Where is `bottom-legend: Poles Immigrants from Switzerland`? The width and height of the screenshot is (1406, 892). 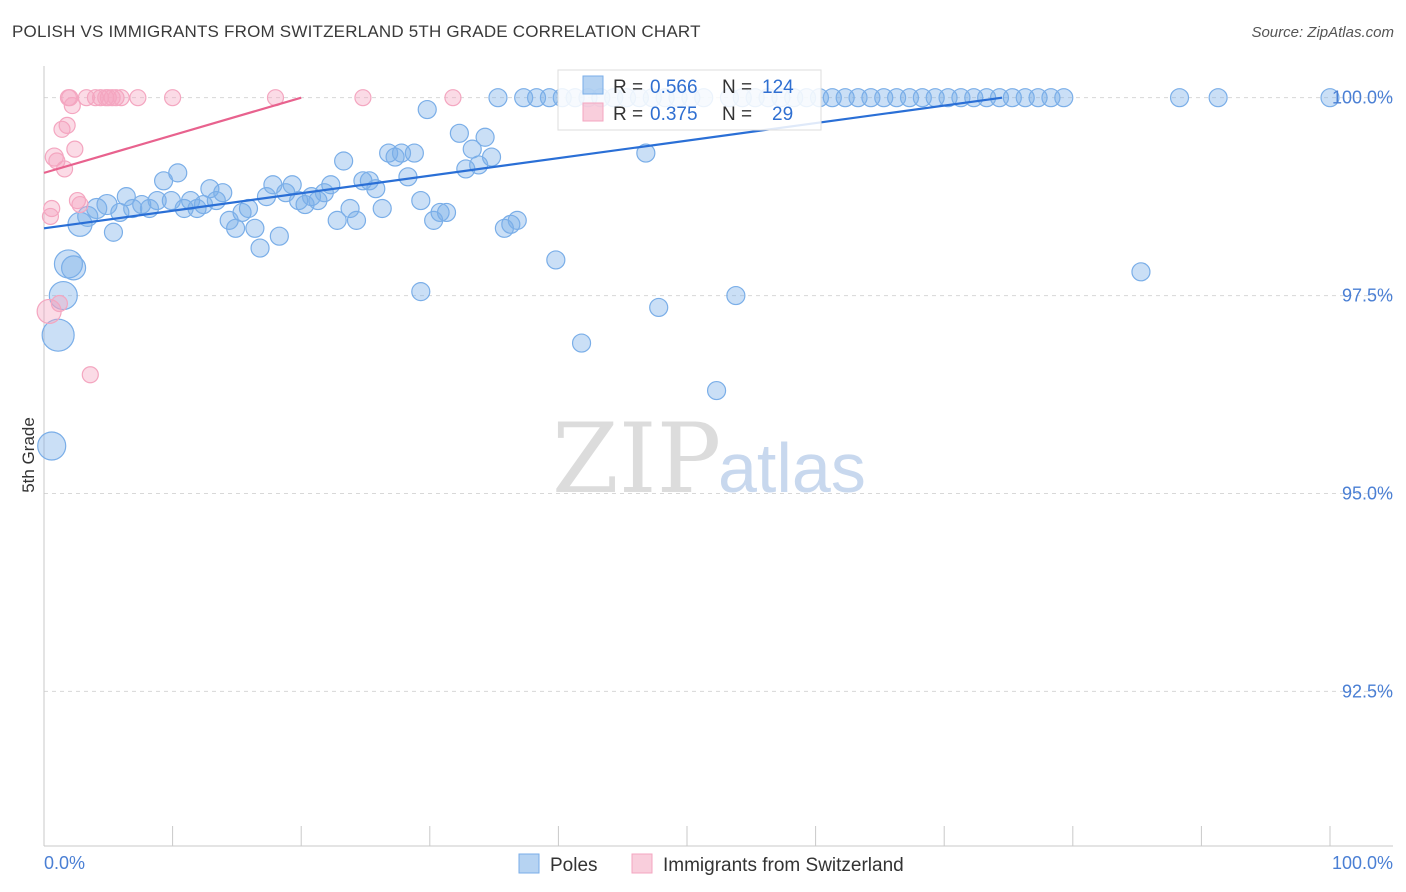 bottom-legend: Poles Immigrants from Switzerland is located at coordinates (711, 864).